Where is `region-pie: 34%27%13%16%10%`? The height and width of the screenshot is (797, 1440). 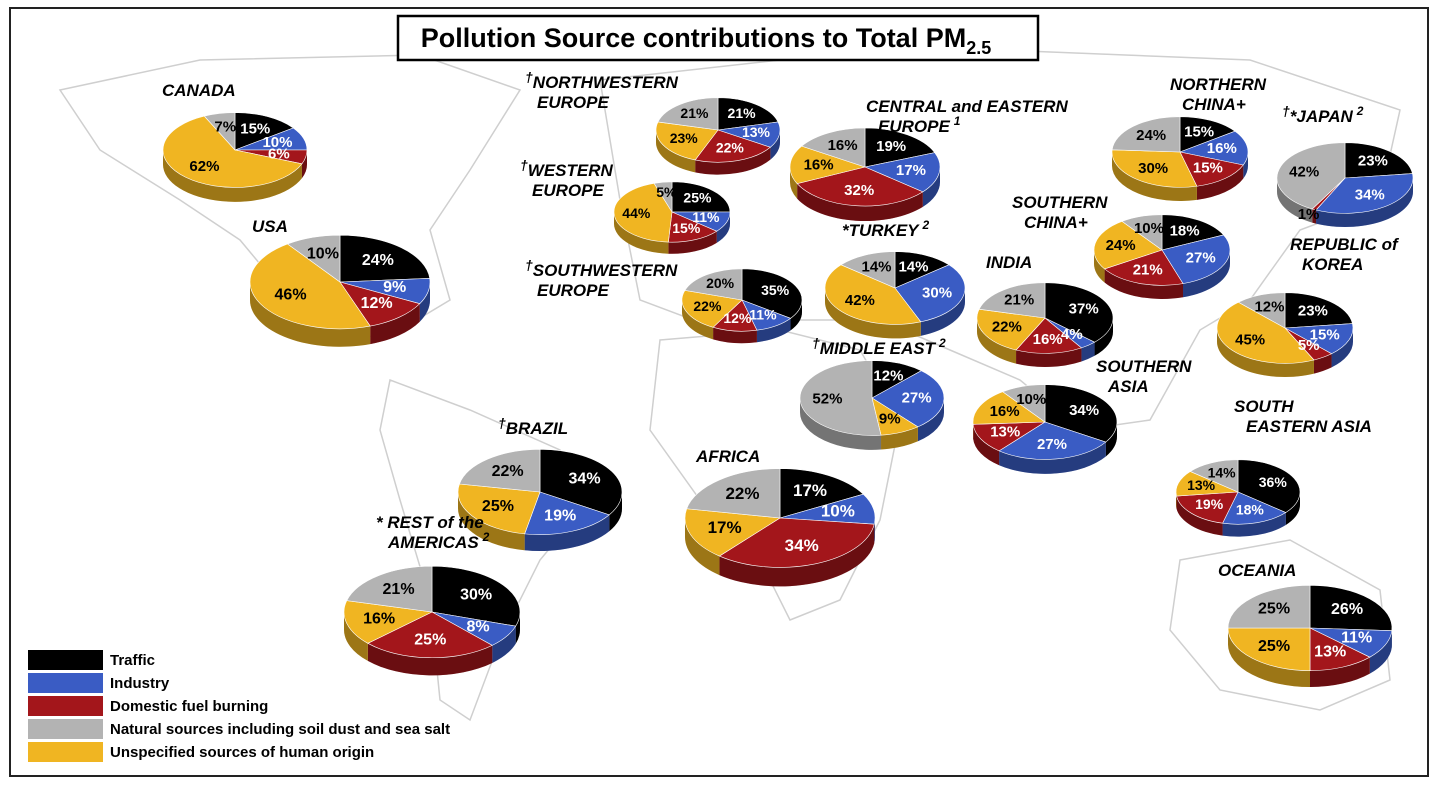 region-pie: 34%27%13%16%10% is located at coordinates (1045, 429).